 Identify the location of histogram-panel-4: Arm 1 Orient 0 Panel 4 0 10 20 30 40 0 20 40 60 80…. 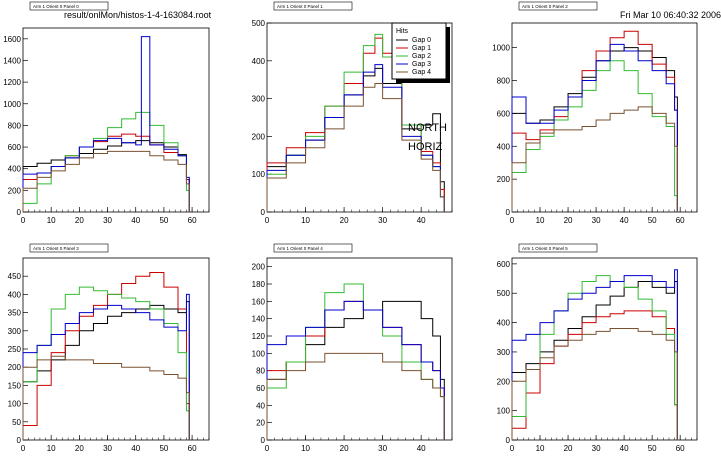
(352, 348).